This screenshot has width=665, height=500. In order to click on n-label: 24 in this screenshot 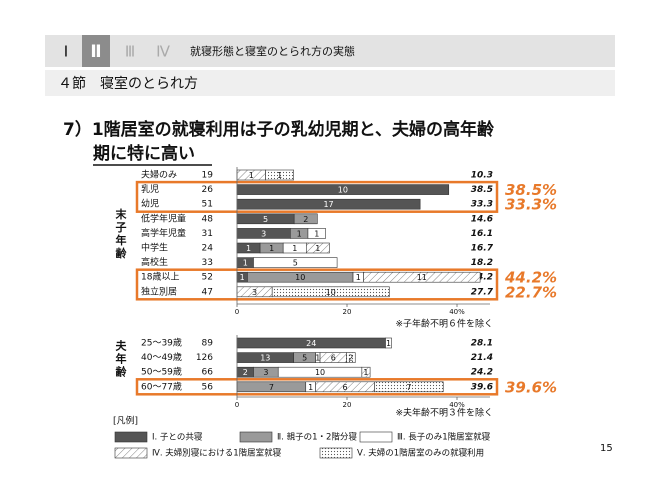, I will do `click(208, 249)`.